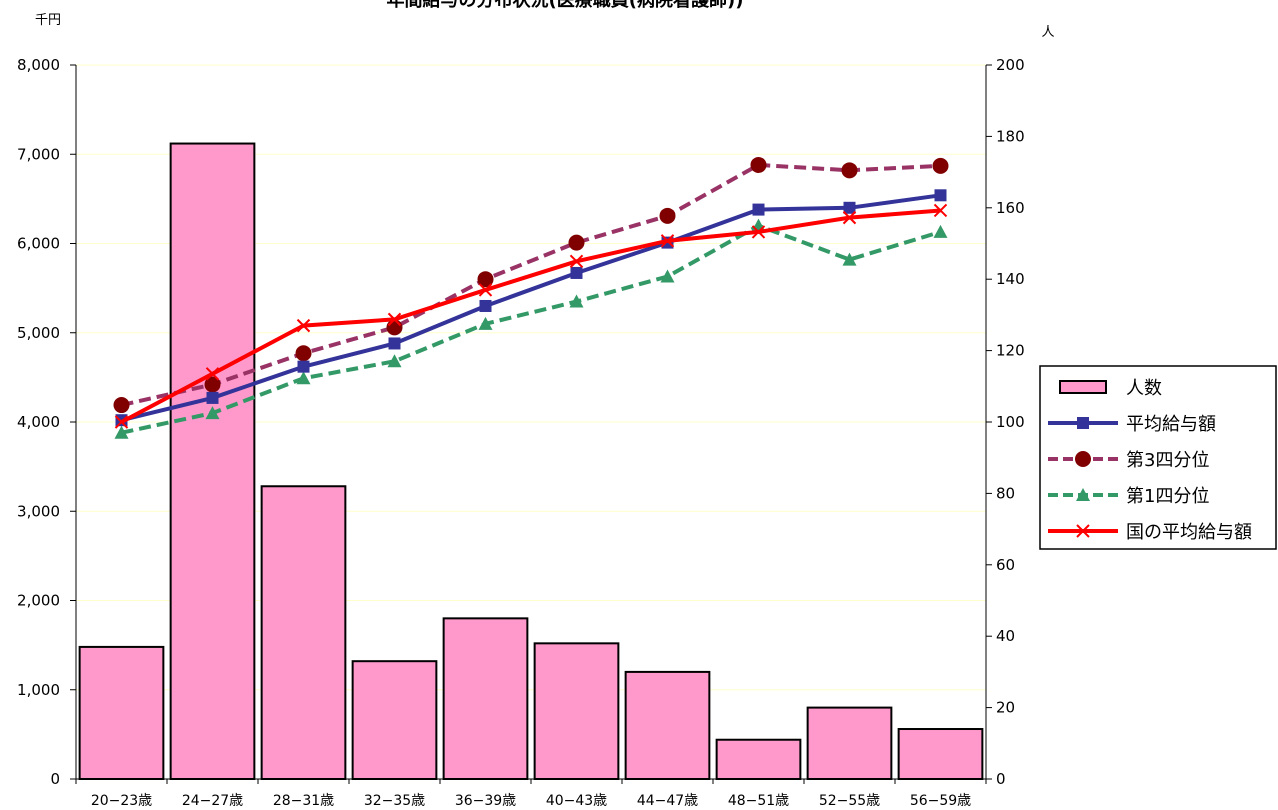 Image resolution: width=1278 pixels, height=810 pixels. Describe the element at coordinates (38, 333) in the screenshot. I see `left-tick-label: 5,000` at that location.